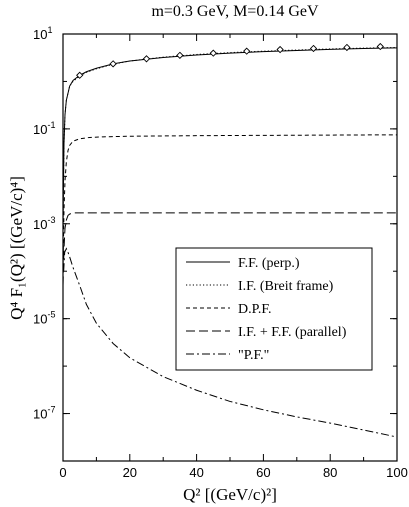 Image resolution: width=409 pixels, height=507 pixels. I want to click on legend-label: D.P.F., so click(255, 309).